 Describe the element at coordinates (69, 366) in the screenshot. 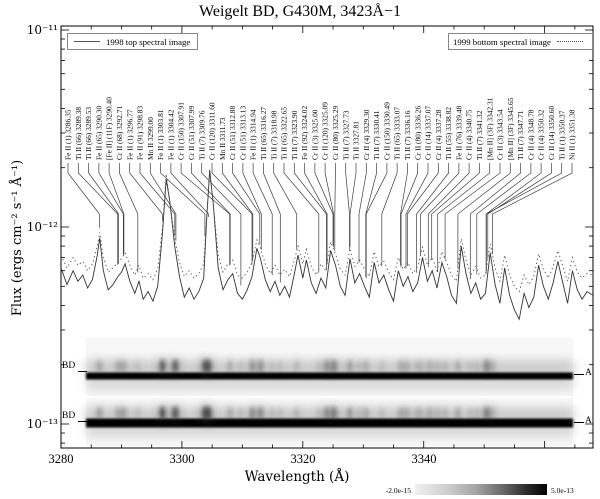

I see `strip-label-bd-top: BD` at that location.